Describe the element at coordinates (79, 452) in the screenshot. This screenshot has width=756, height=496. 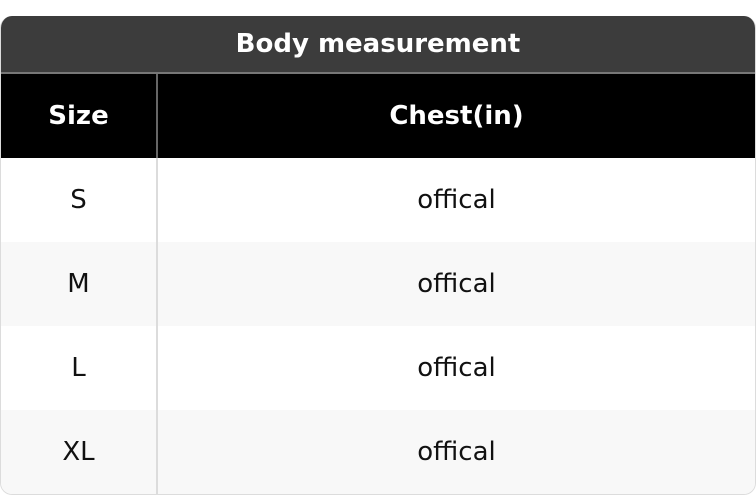
I see `size-cell: XL` at that location.